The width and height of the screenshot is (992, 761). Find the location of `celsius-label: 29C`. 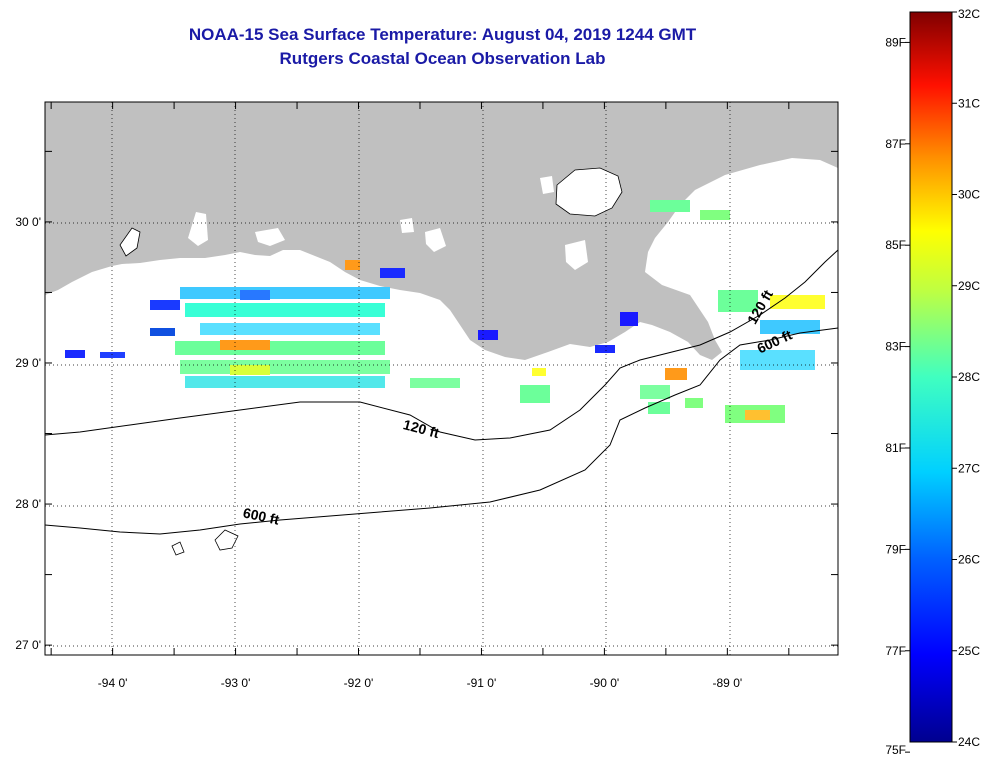

celsius-label: 29C is located at coordinates (969, 286).